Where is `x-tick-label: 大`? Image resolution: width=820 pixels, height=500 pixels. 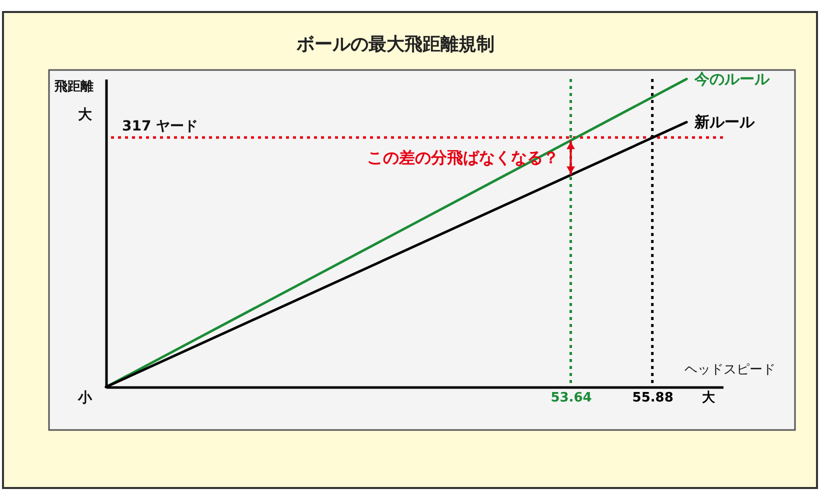
x-tick-label: 大 is located at coordinates (709, 398).